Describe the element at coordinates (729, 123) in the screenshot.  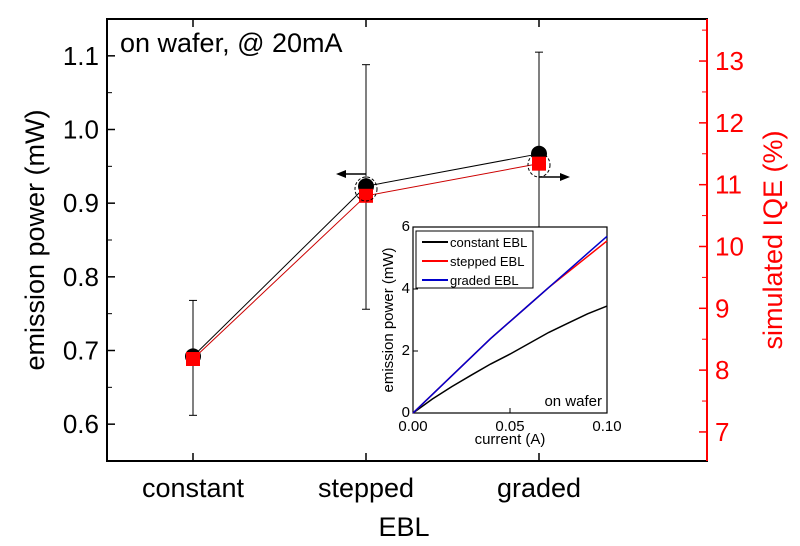
I see `y-tick-label-right: 12` at that location.